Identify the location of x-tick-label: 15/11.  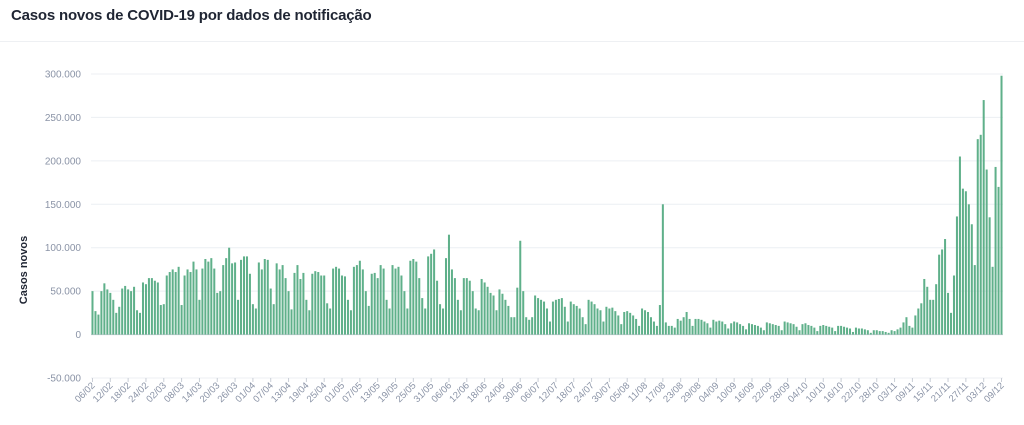
(923, 392).